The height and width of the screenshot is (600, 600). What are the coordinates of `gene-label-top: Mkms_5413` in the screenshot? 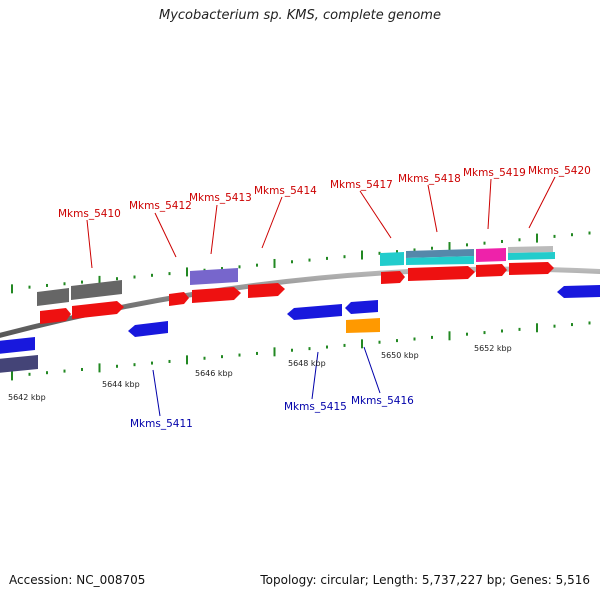 It's located at (220, 198).